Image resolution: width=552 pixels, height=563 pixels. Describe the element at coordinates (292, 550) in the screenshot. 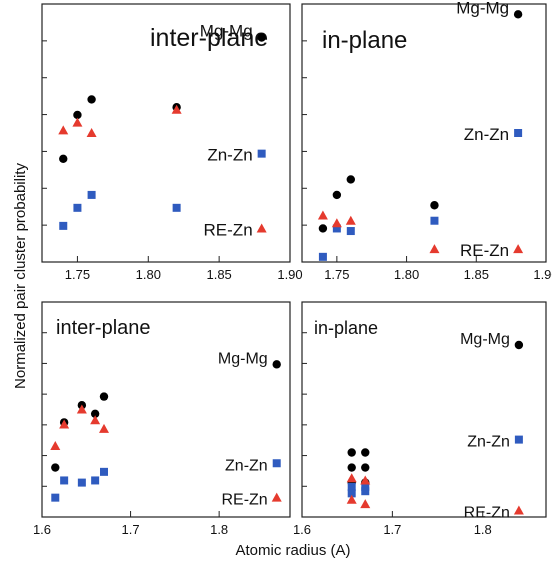

I see `x-axis-label: Atomic radius (A)` at that location.